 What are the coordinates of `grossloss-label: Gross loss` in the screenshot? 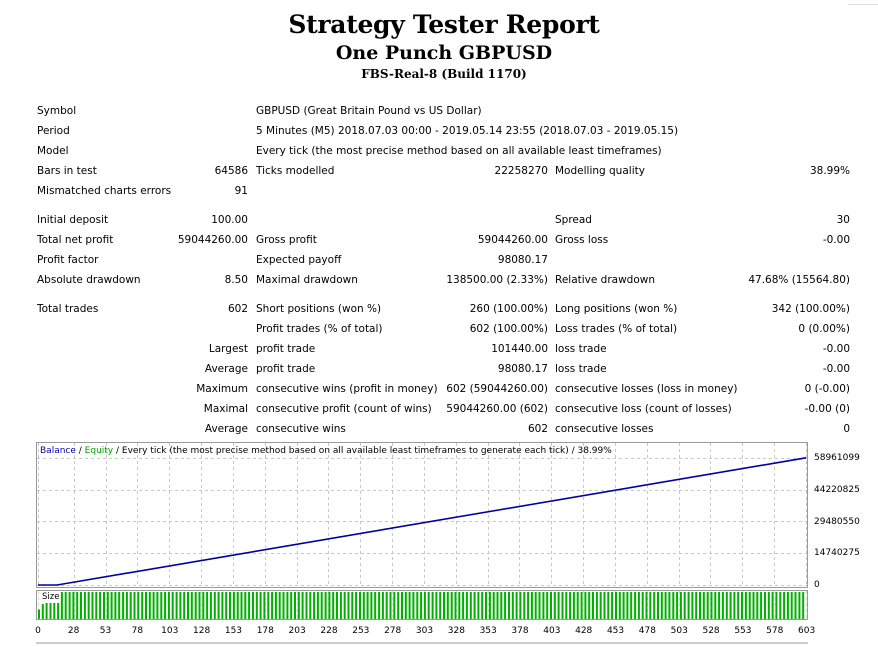 It's located at (582, 240).